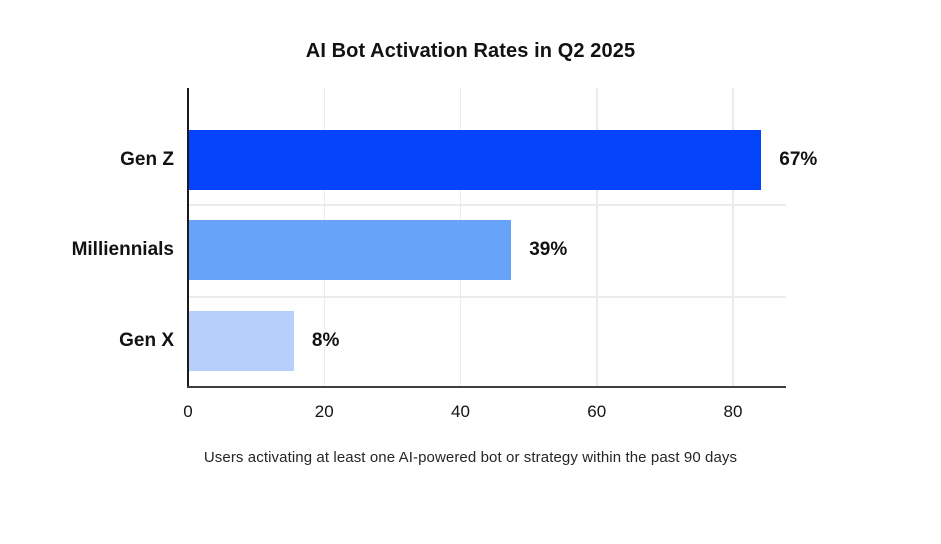 The image size is (941, 544). What do you see at coordinates (241, 341) in the screenshot?
I see `bar-gen-x` at bounding box center [241, 341].